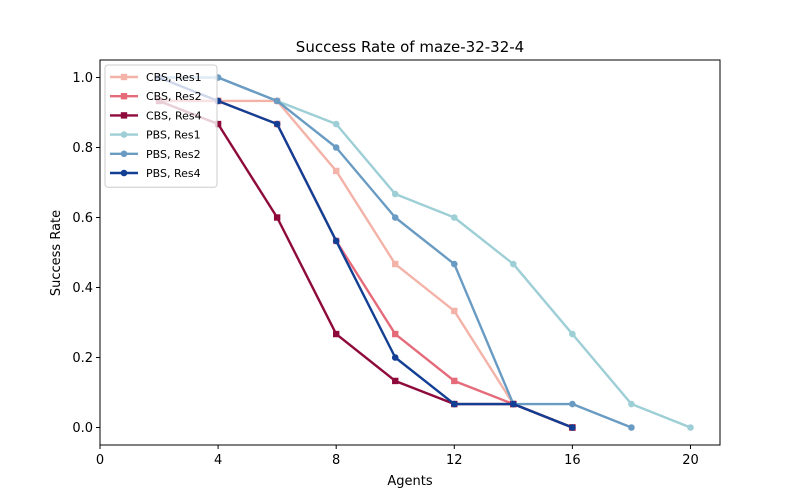 The image size is (800, 500). Describe the element at coordinates (690, 460) in the screenshot. I see `x-tick-label: 20` at that location.